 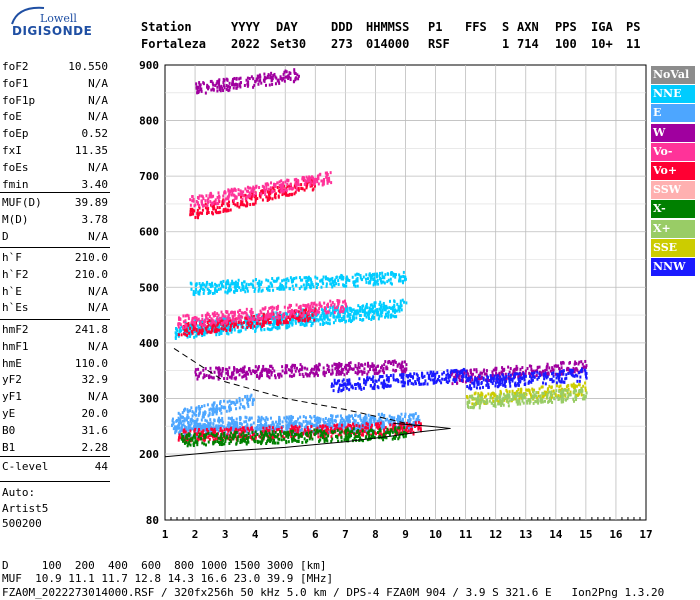 What do you see at coordinates (190, 445) in the screenshot?
I see `data-point-x` at bounding box center [190, 445].